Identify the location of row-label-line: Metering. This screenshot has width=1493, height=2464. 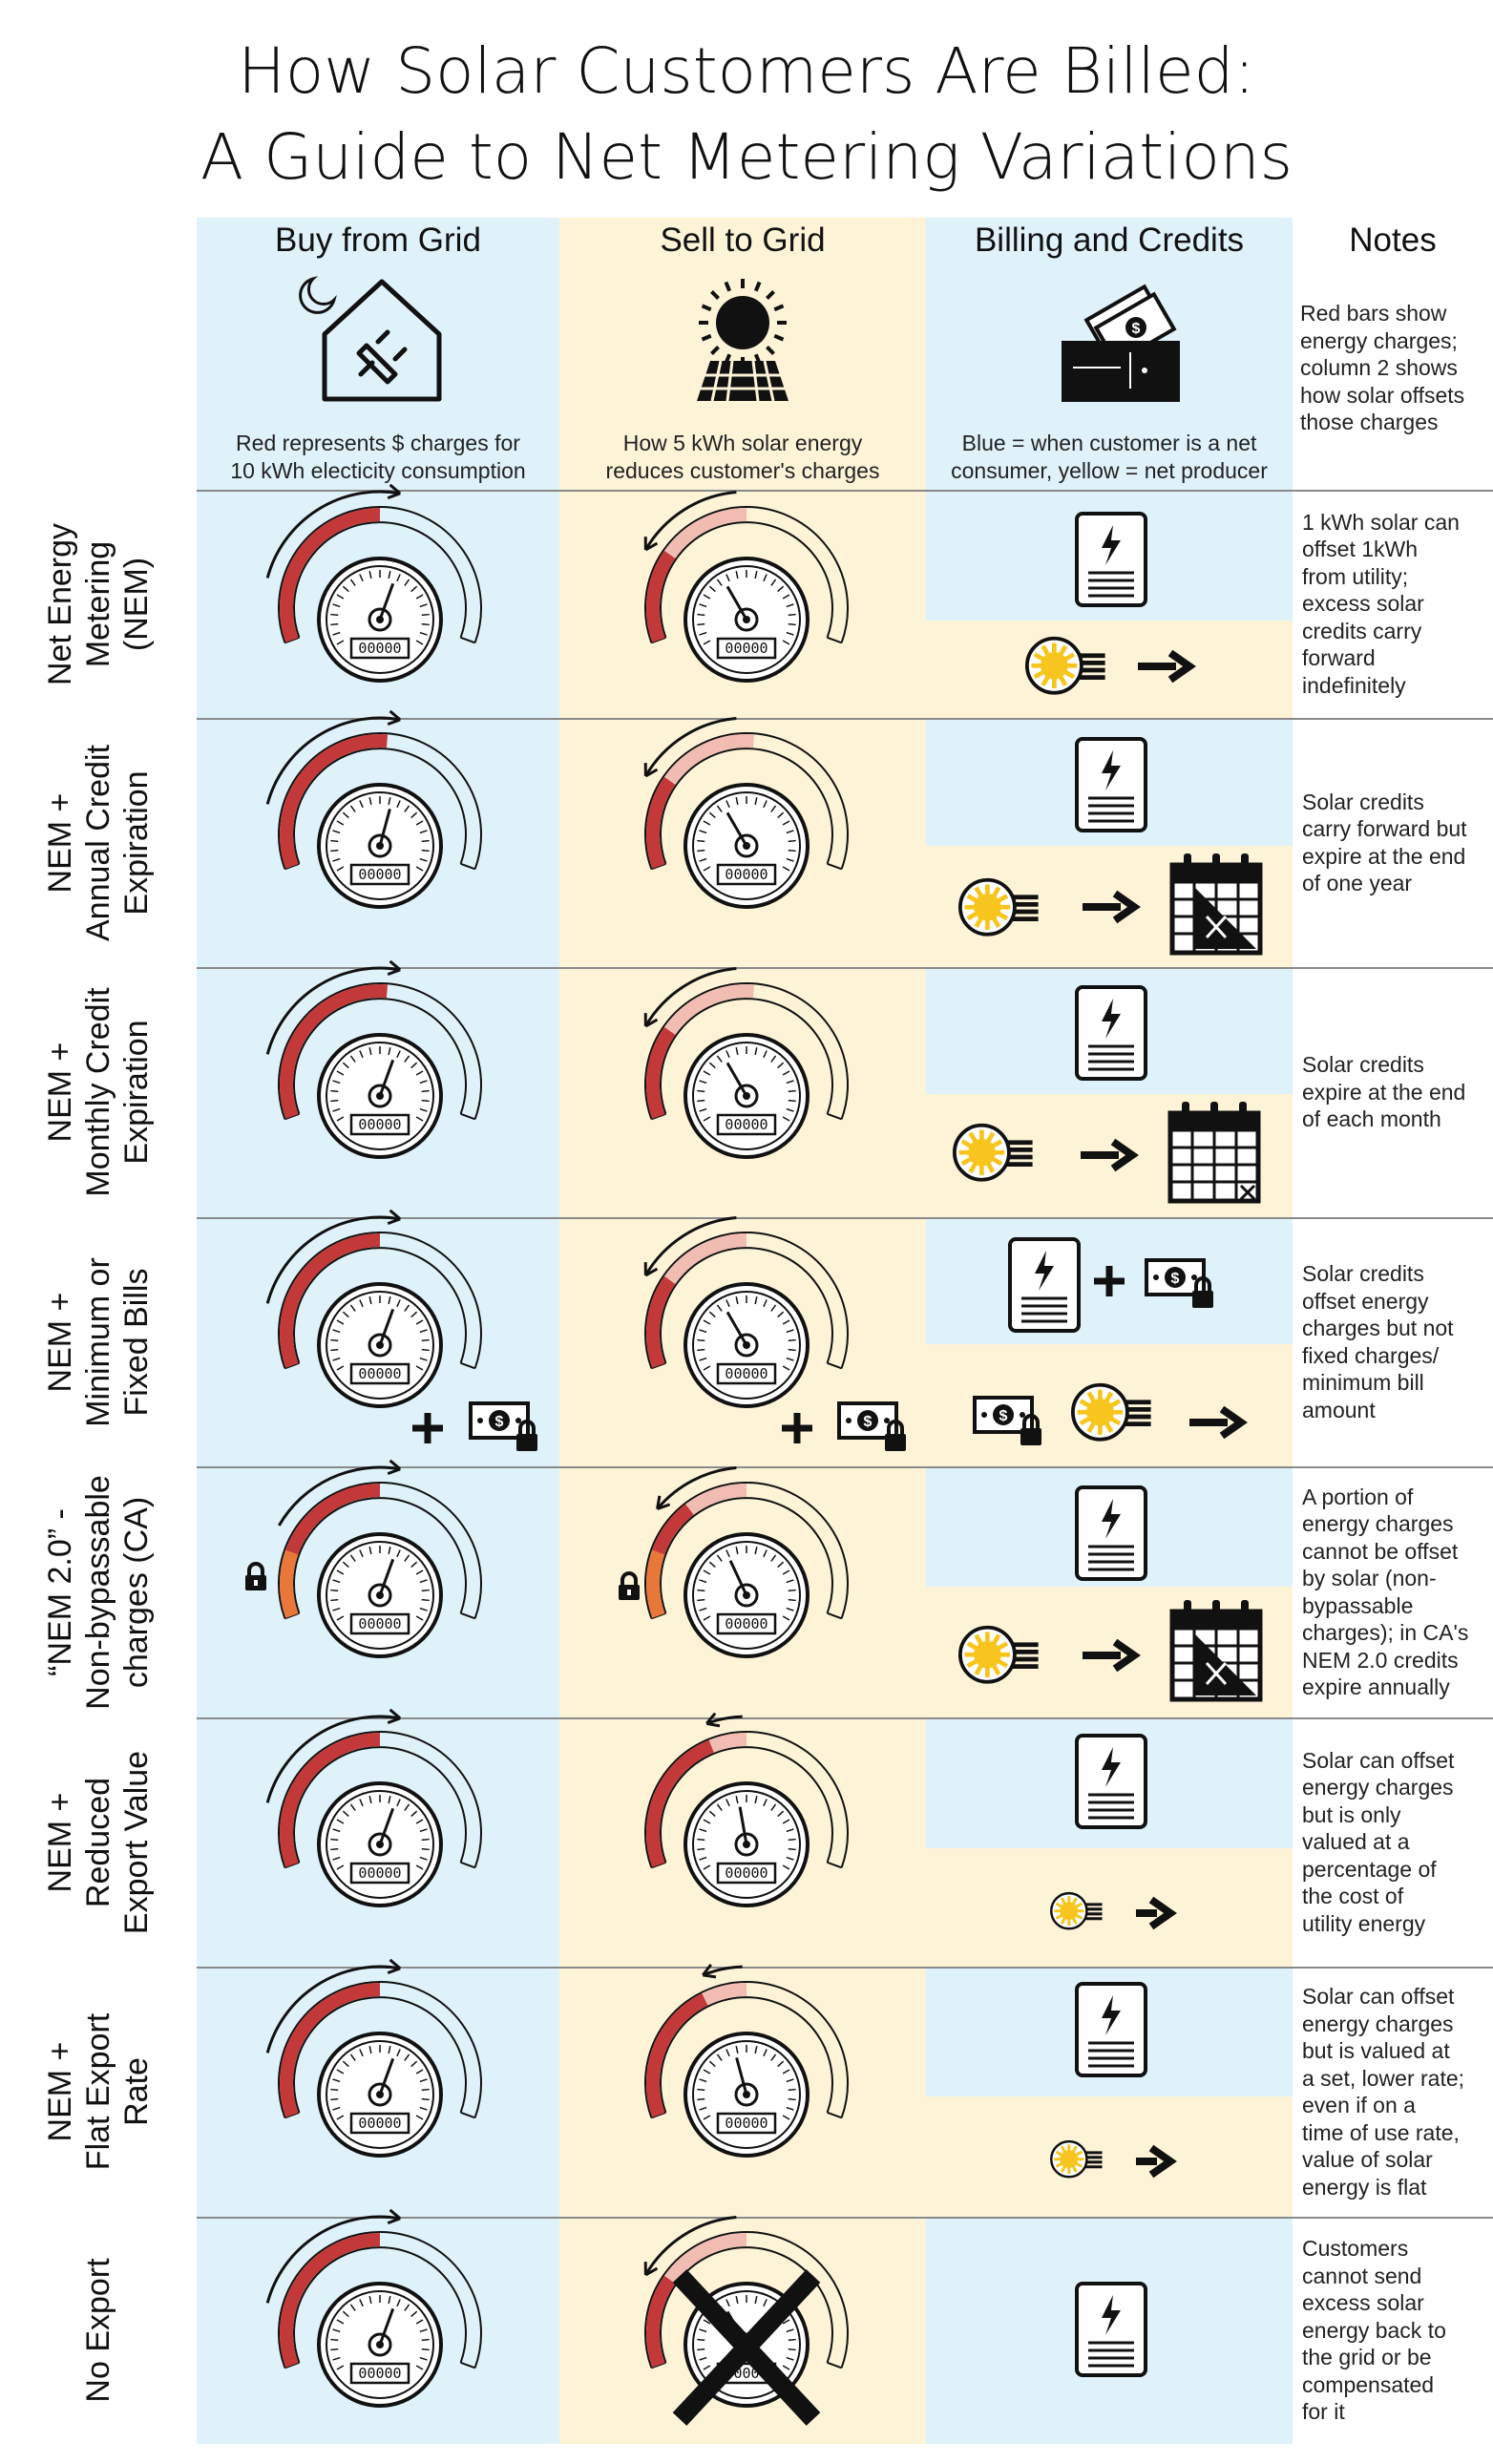
(98, 603).